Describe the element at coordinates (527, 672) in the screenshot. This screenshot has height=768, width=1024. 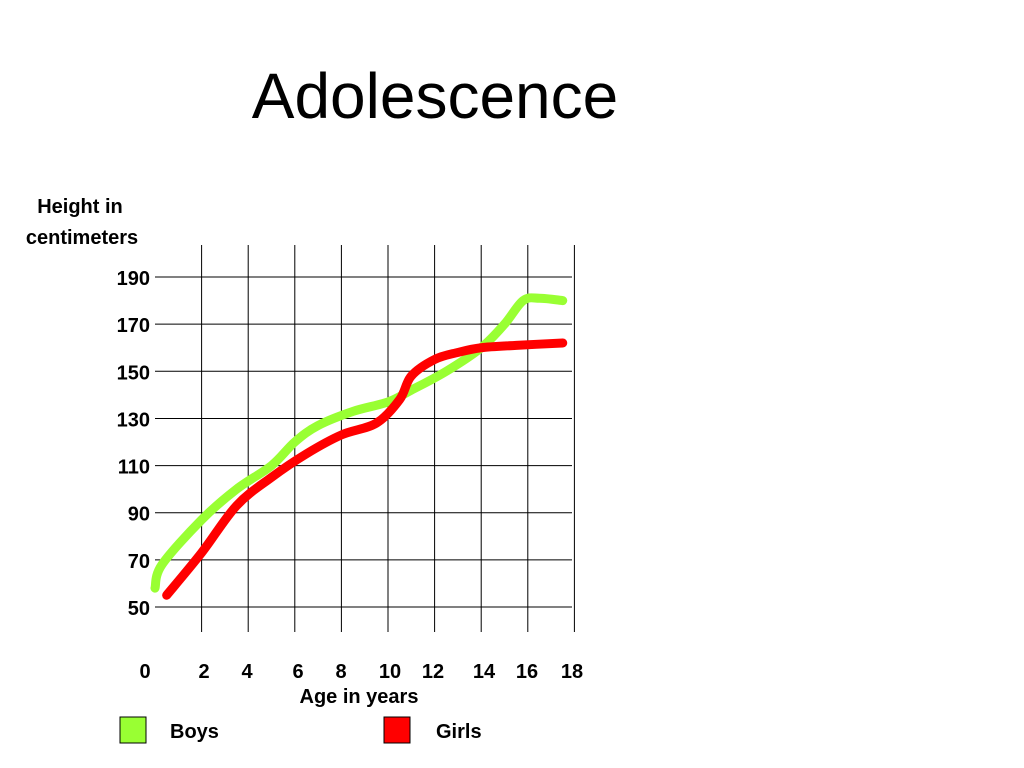
I see `x-tick-label: 16` at that location.